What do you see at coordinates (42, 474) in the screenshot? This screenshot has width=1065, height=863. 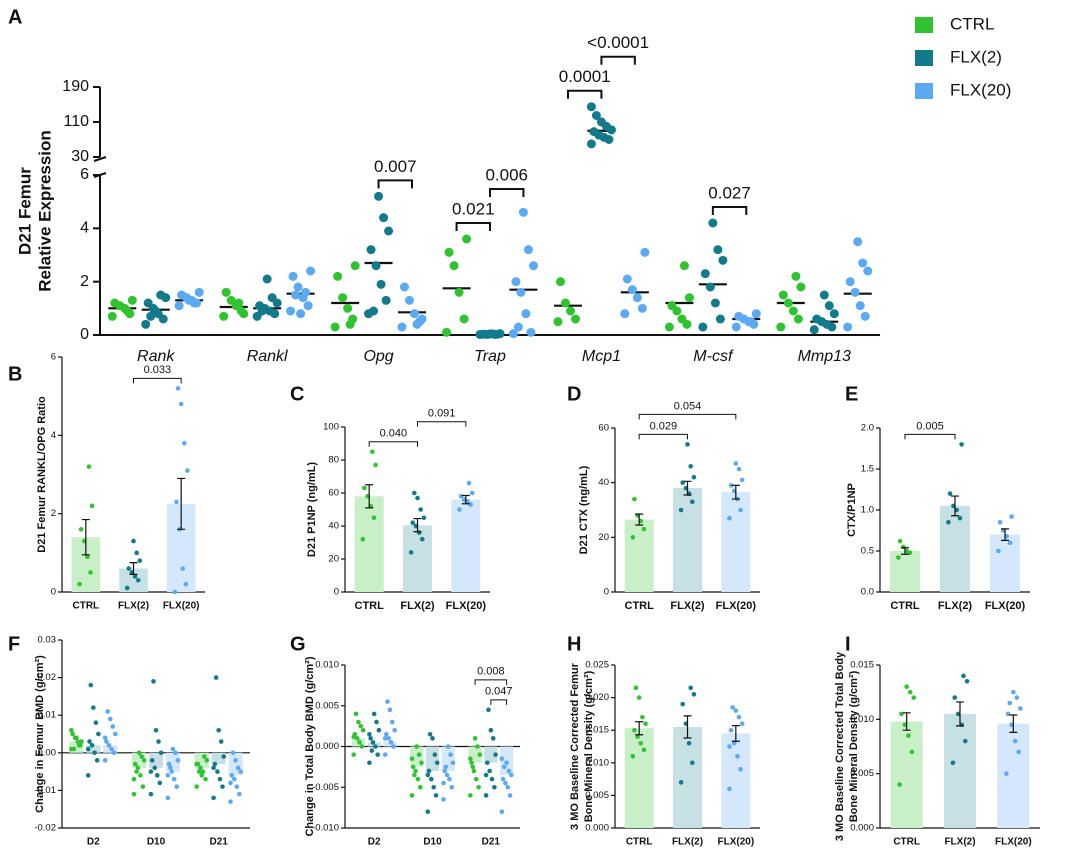 I see `y-axis-label: D21 Femur RANKL/OPG Ratio` at bounding box center [42, 474].